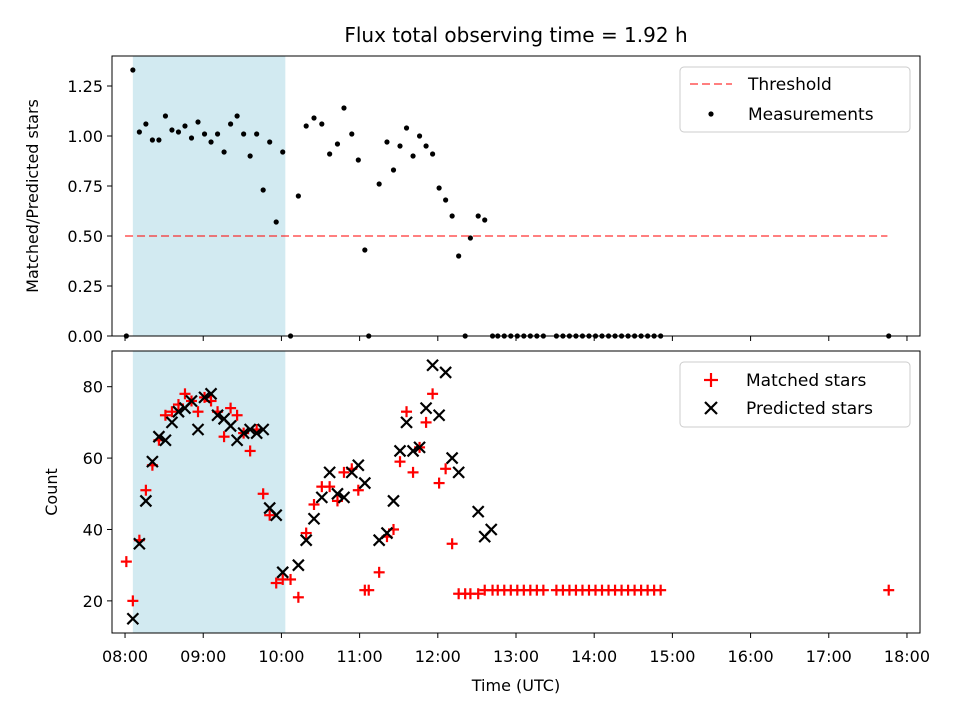  Describe the element at coordinates (809, 409) in the screenshot. I see `legend-predicted-label: Predicted stars` at that location.